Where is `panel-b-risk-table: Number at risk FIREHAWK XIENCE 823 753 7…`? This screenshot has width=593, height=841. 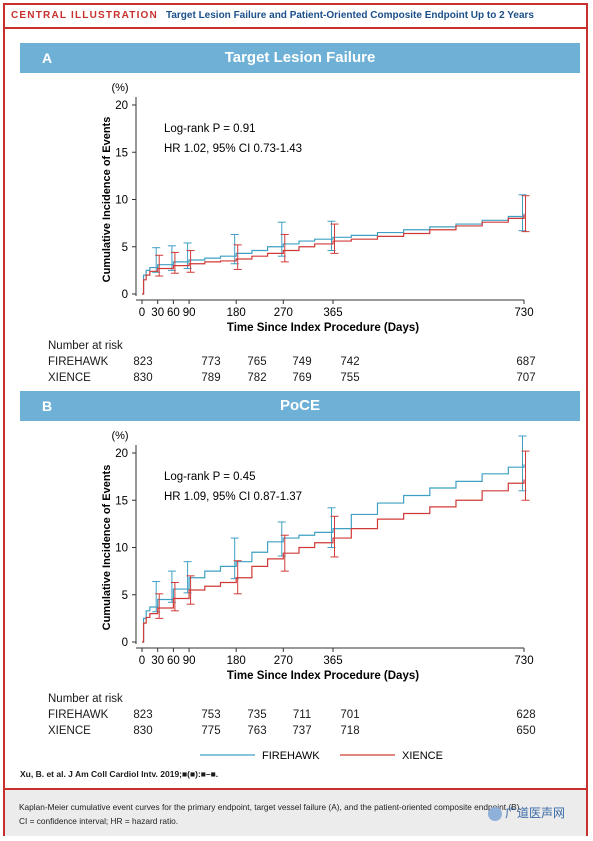 panel-b-risk-table: Number at risk FIREHAWK XIENCE 823 753 7… is located at coordinates (308, 719).